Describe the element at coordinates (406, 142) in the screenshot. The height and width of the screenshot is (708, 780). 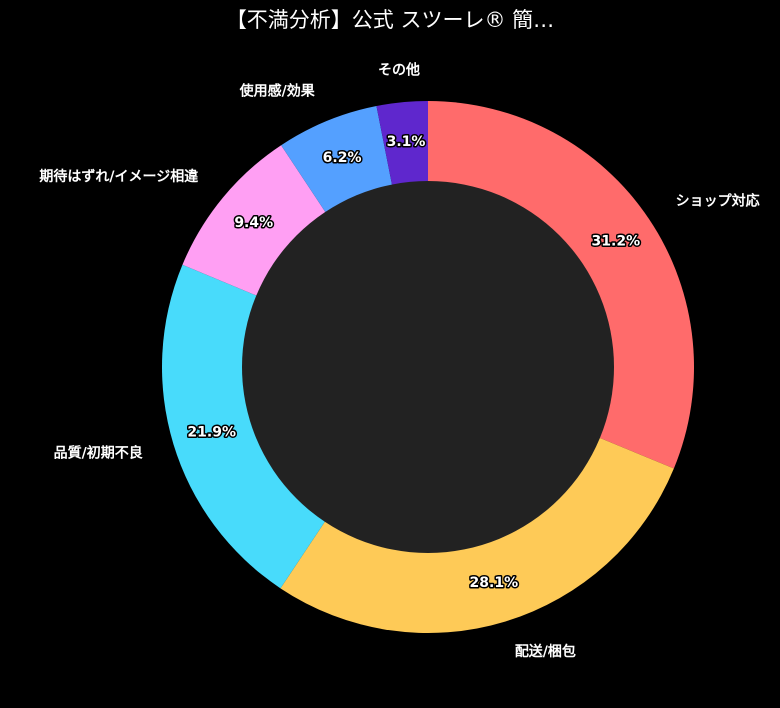
I see `slice-percent-label: 3.1%` at that location.